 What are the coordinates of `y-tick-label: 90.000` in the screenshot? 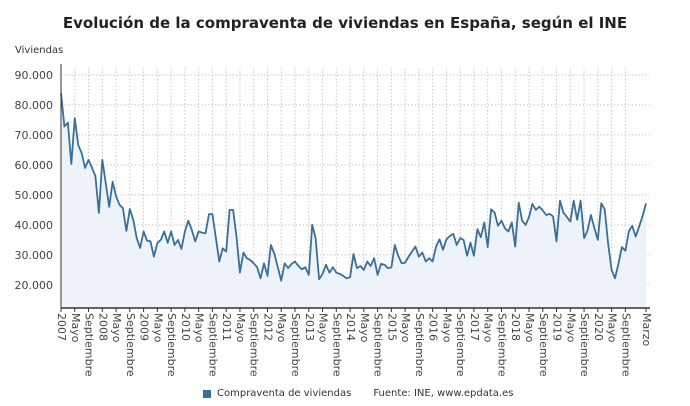 It's located at (34, 75).